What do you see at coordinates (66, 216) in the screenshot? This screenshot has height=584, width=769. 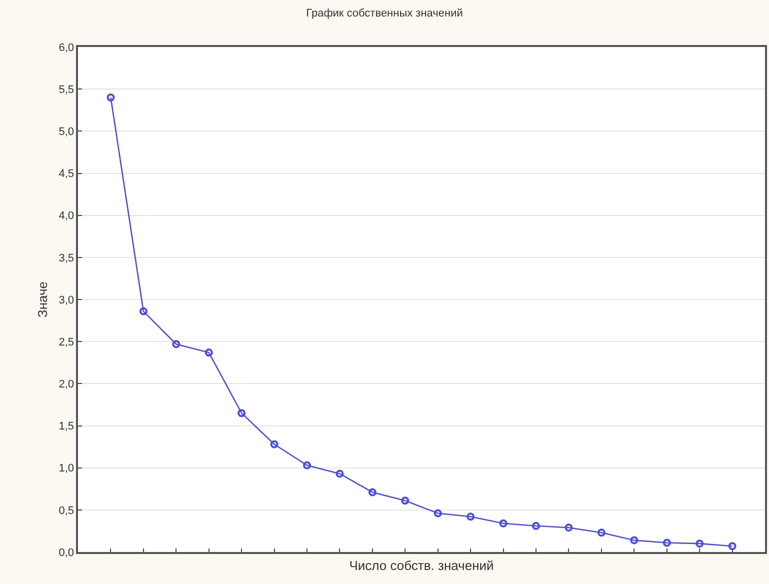 I see `y-tick-label: 4,0` at bounding box center [66, 216].